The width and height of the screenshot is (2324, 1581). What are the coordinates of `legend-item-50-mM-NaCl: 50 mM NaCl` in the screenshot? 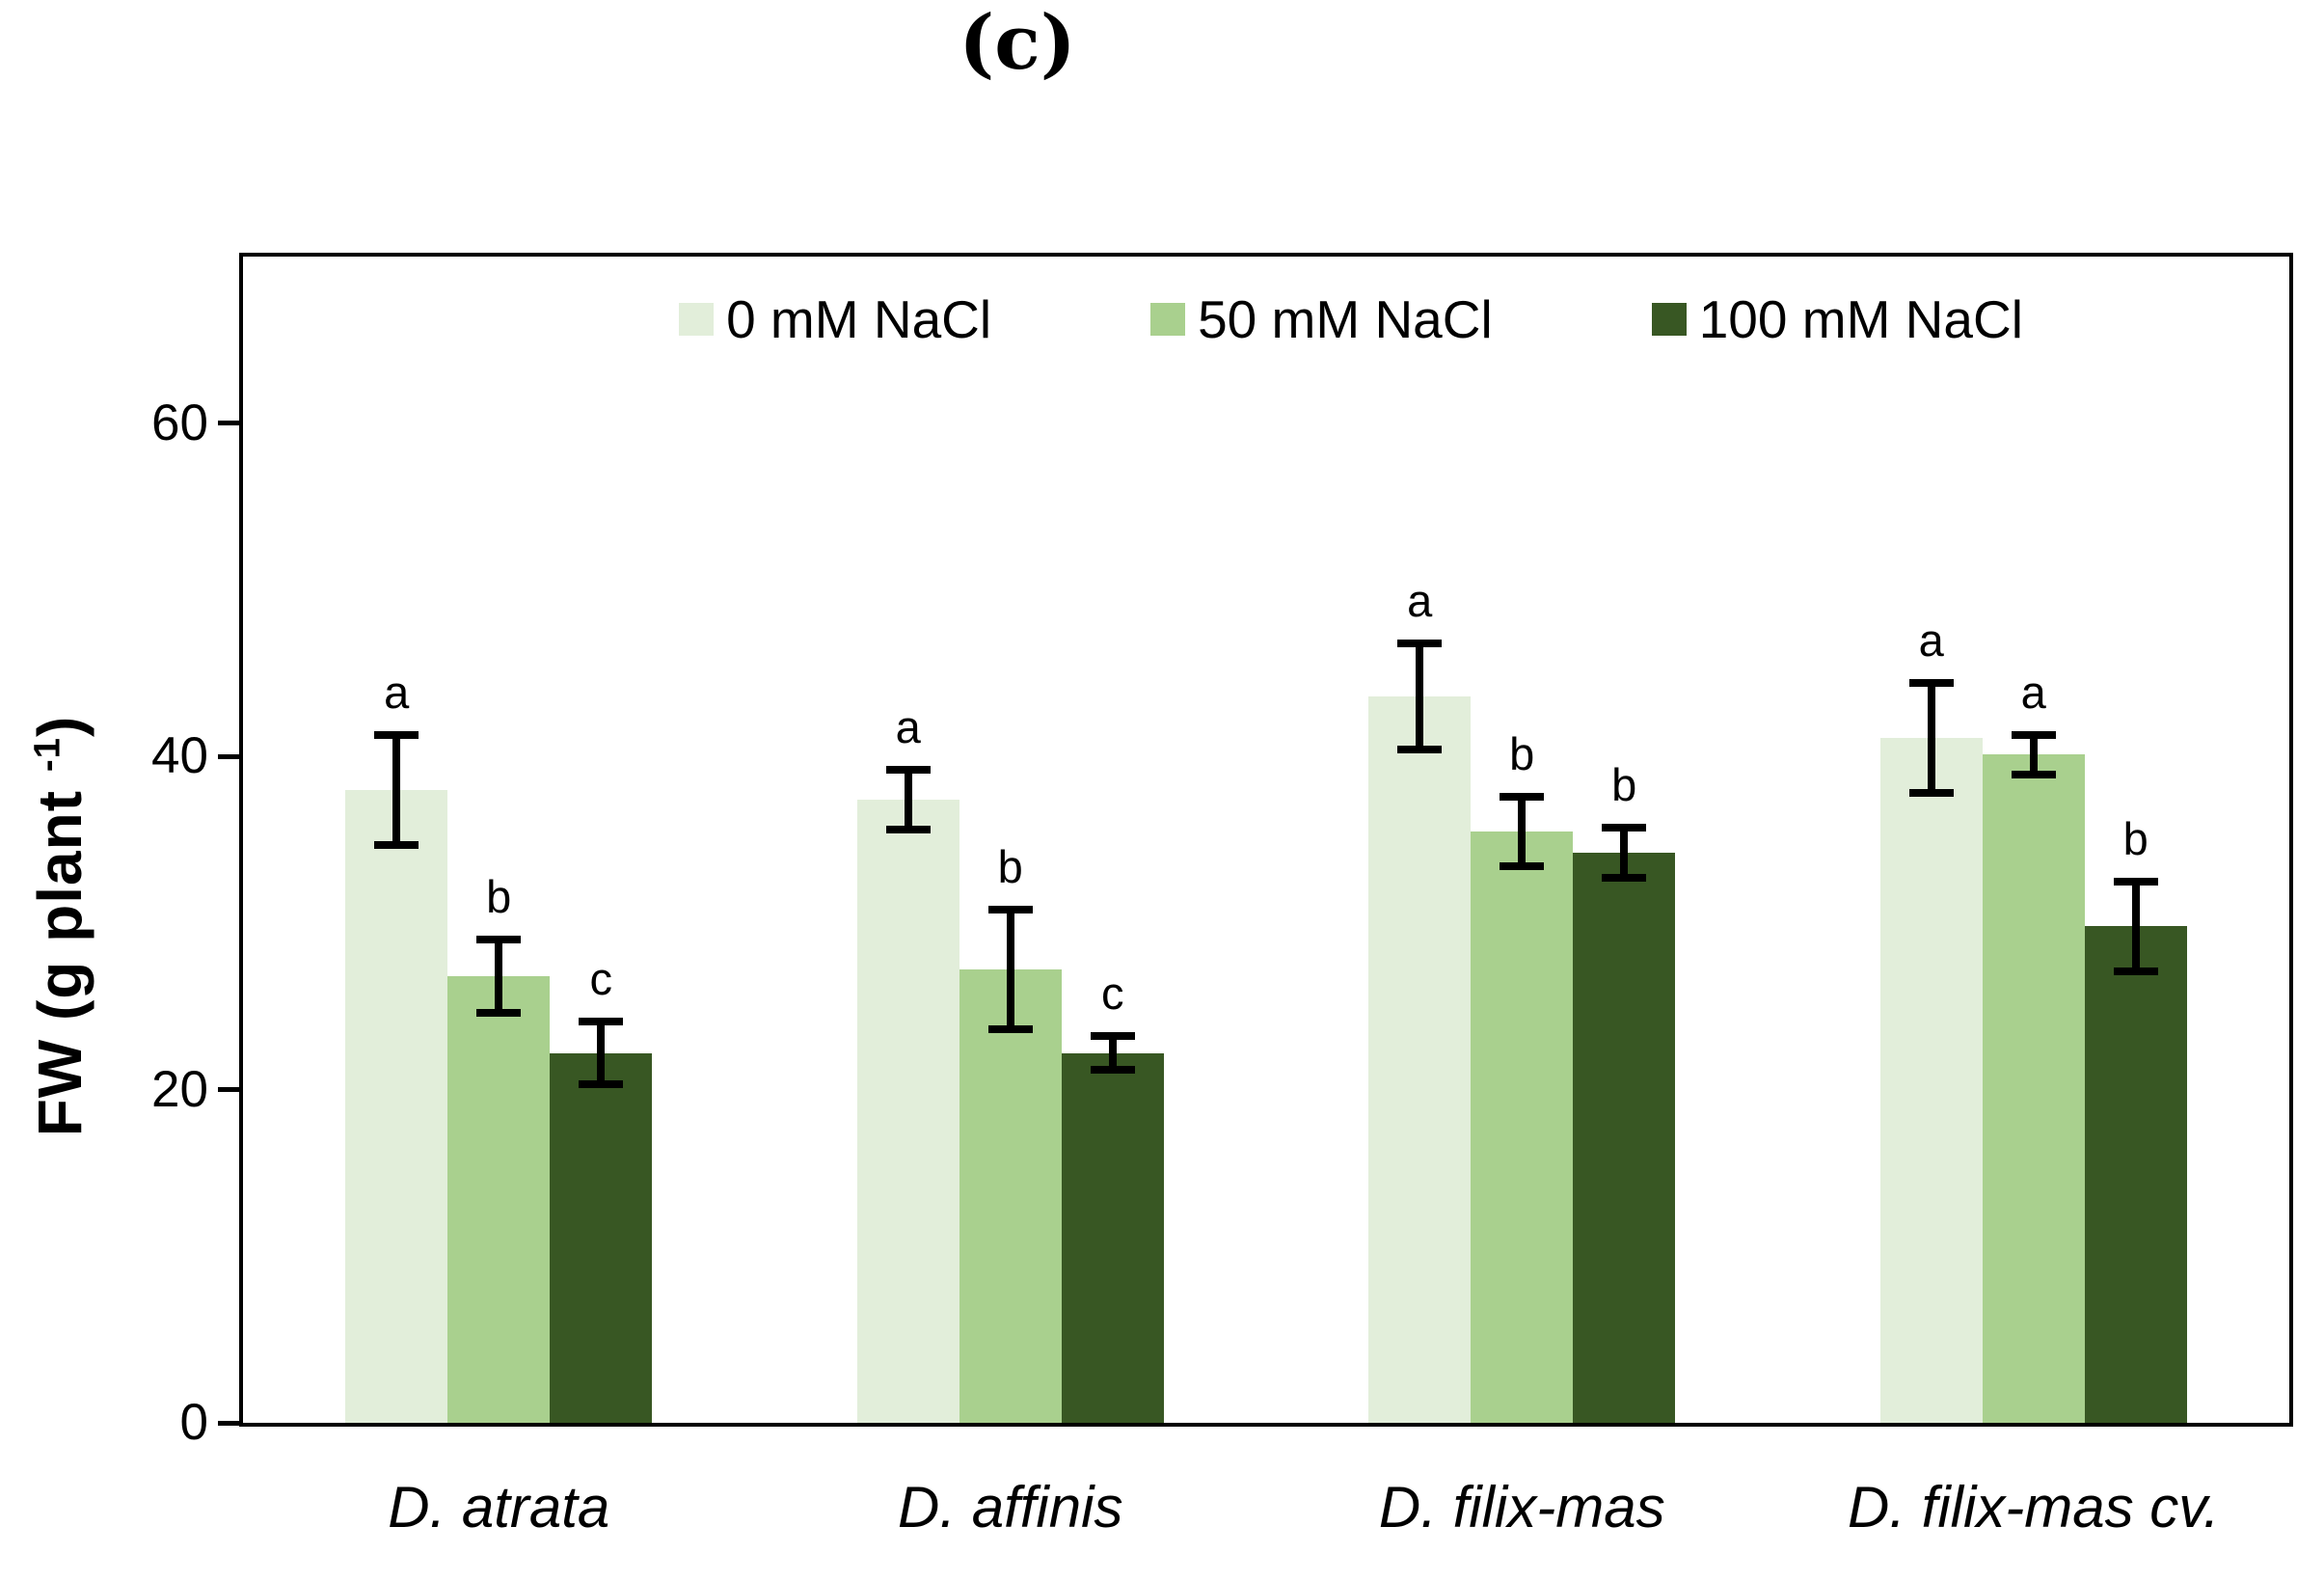 It's located at (1322, 318).